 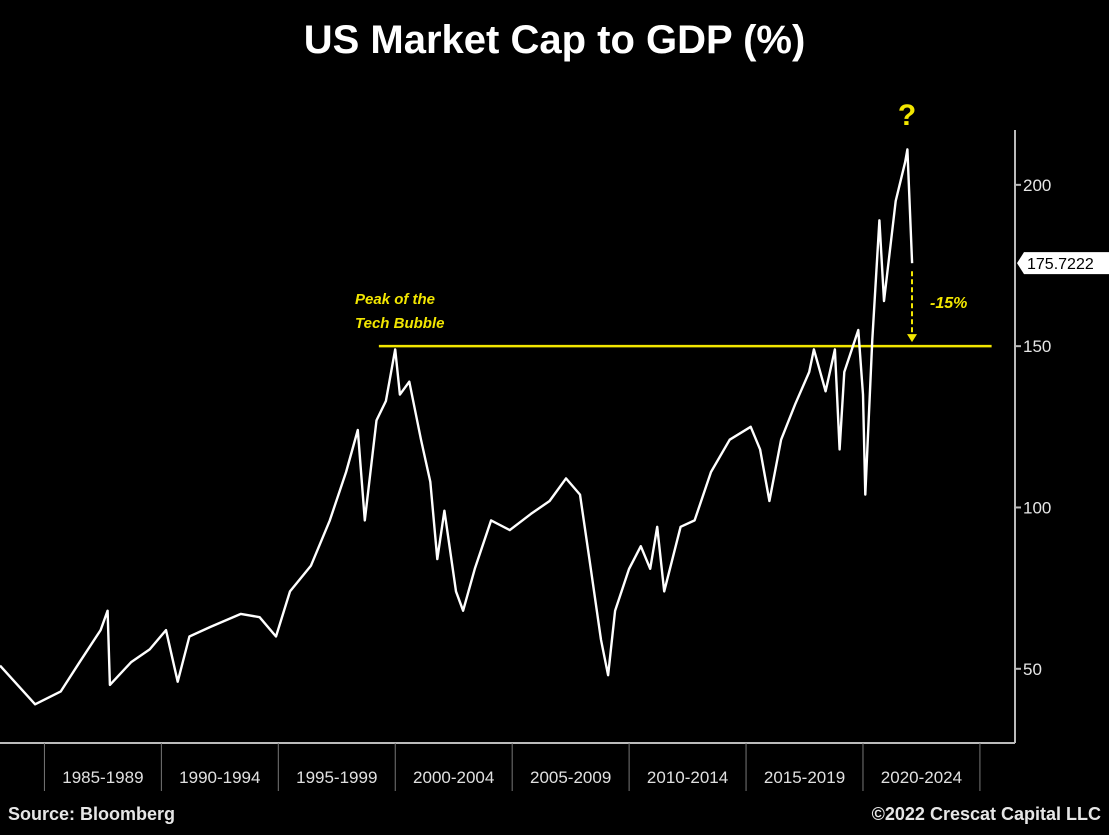 I want to click on x-tick-label: 1990-1994, so click(x=219, y=777).